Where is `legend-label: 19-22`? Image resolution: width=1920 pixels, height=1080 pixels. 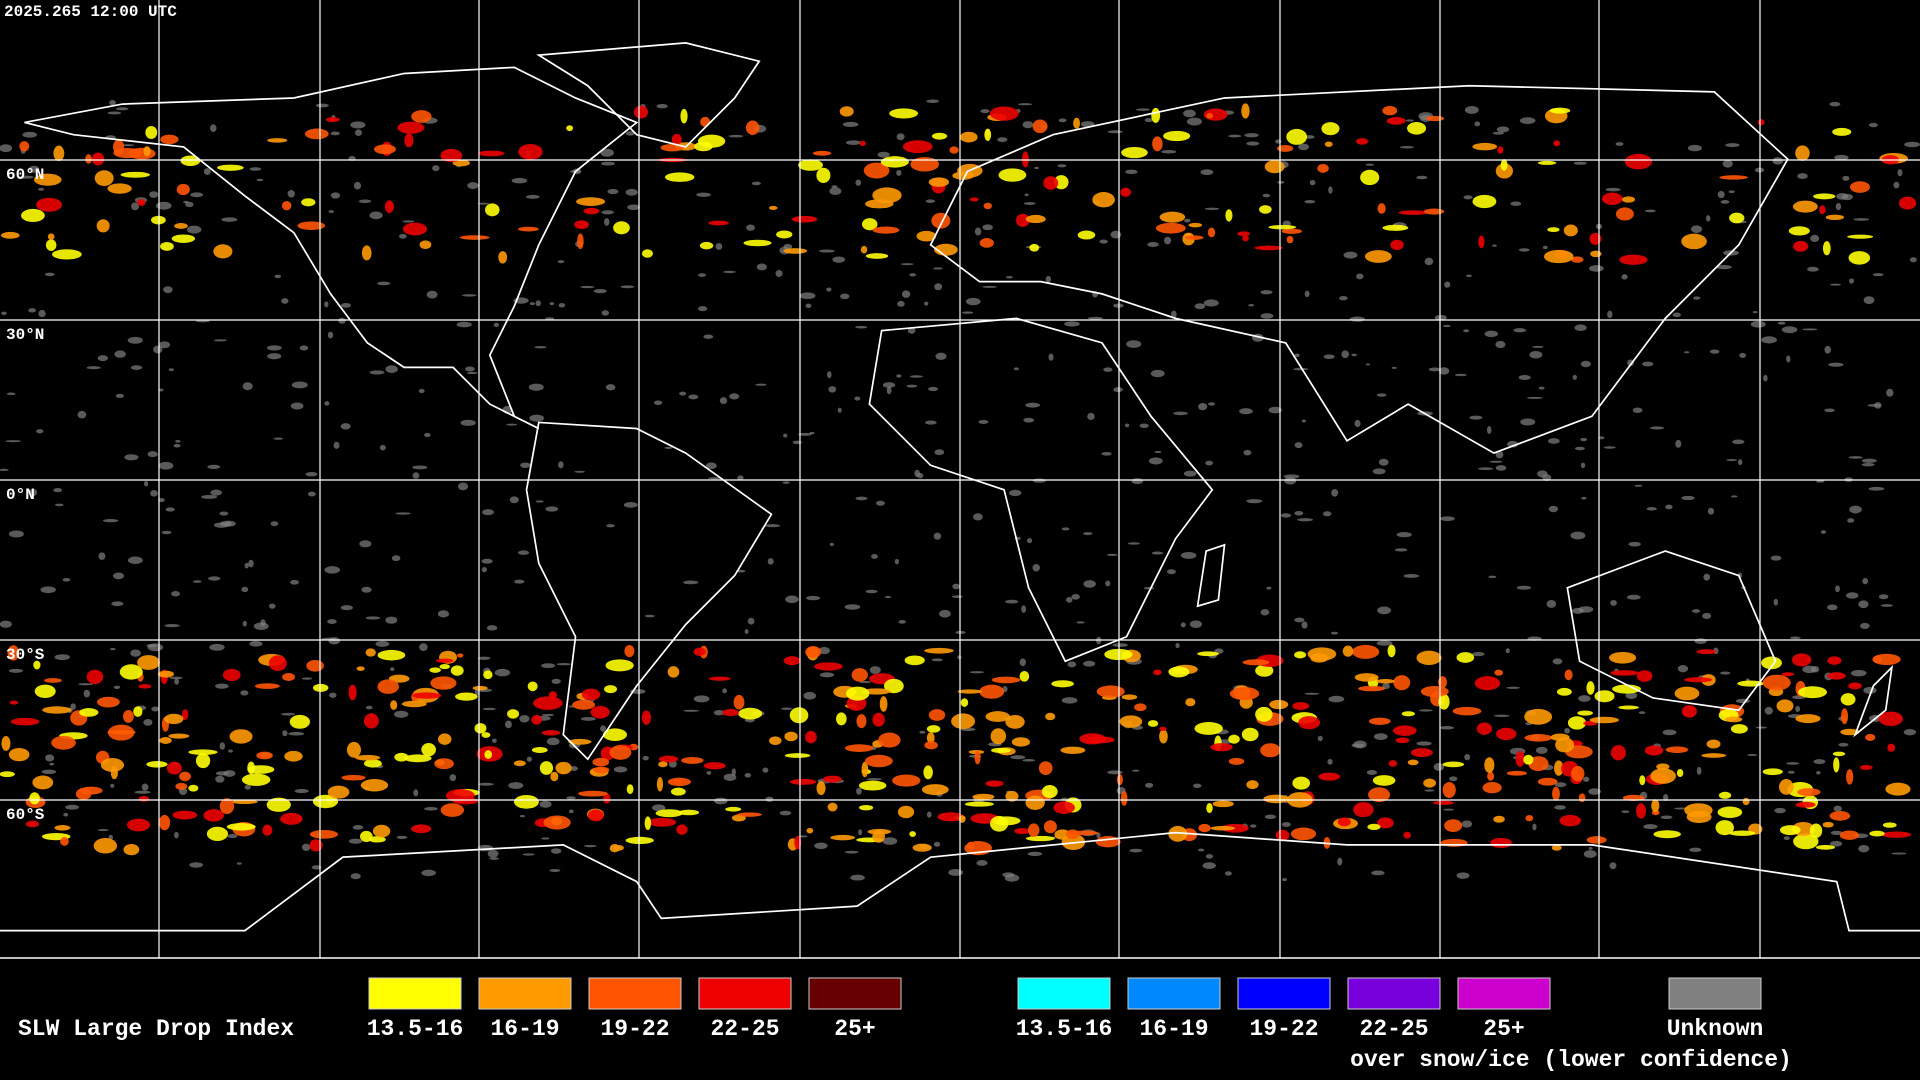
legend-label: 19-22 is located at coordinates (1283, 1029).